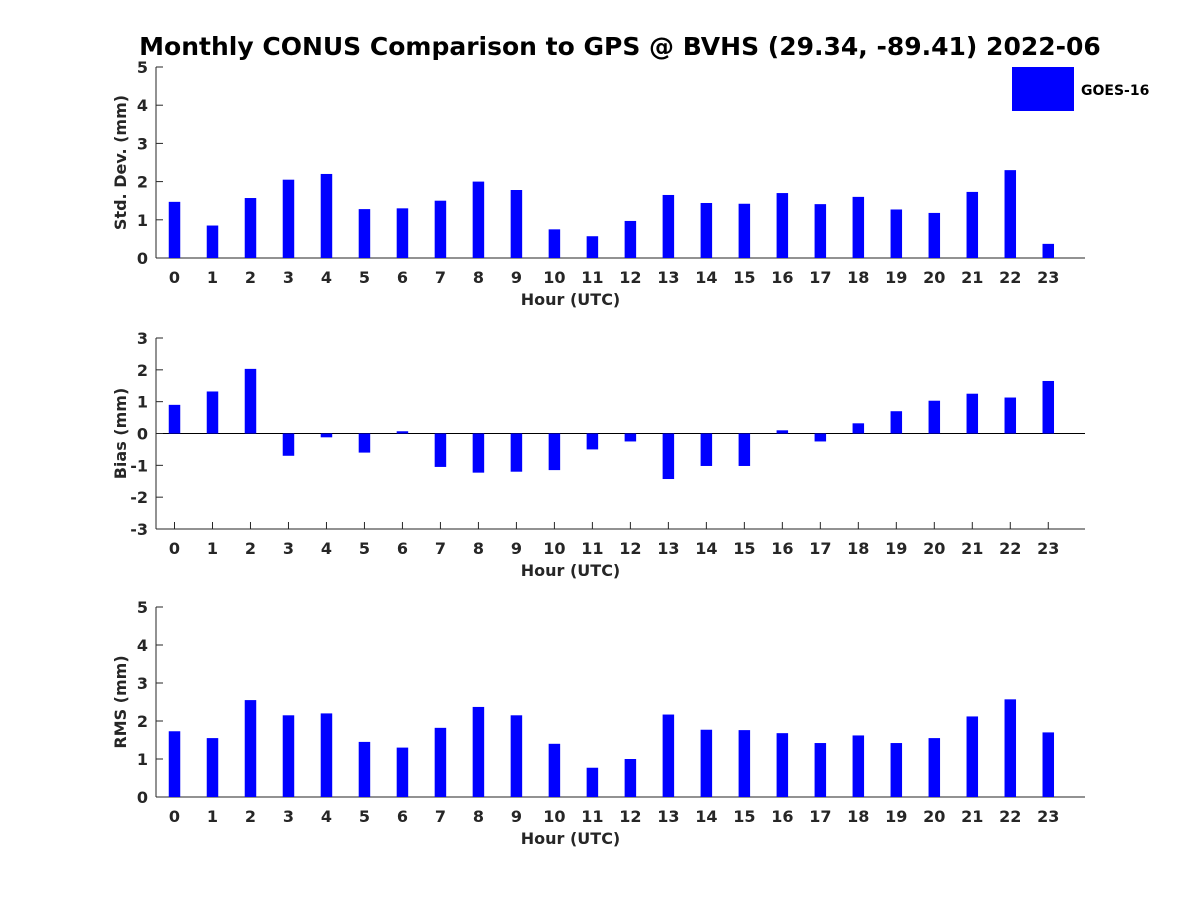  I want to click on stddev-xtick-label: 16, so click(782, 277).